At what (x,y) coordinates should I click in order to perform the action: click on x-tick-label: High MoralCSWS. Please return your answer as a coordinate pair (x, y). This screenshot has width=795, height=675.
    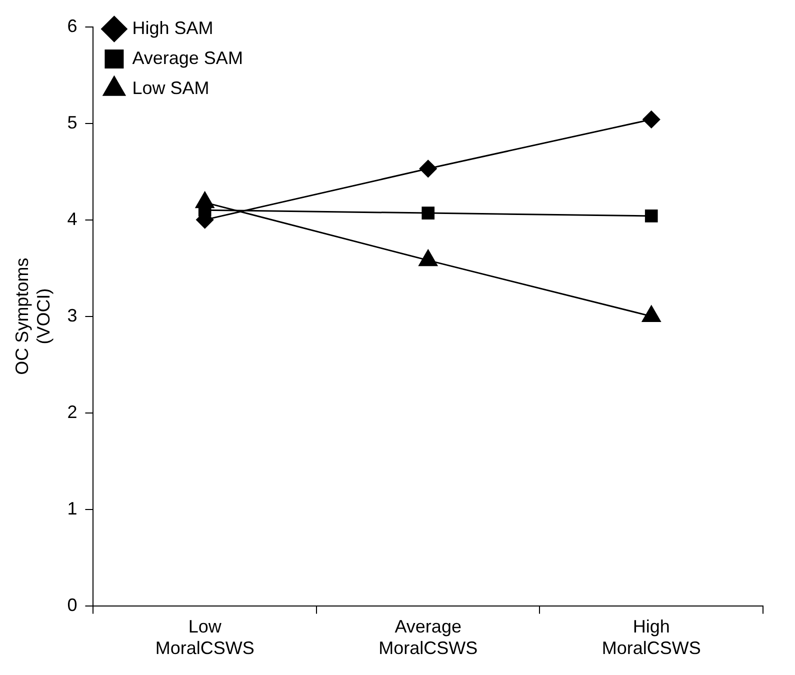
    Looking at the image, I should click on (651, 637).